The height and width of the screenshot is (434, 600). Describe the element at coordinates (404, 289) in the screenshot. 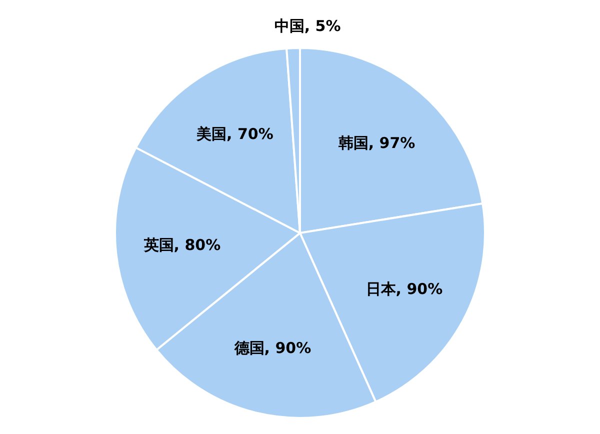

I see `slice-label: 日本, 90%` at that location.